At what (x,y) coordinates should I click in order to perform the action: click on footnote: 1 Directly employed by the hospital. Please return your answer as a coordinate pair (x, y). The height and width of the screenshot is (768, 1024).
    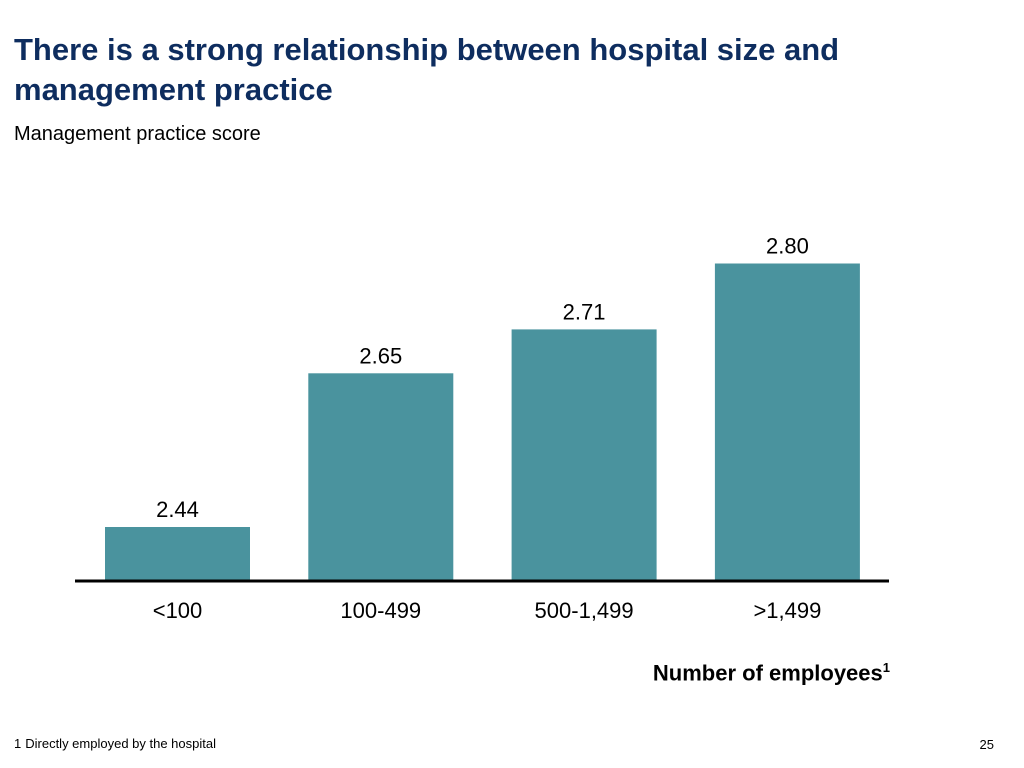
    Looking at the image, I should click on (115, 743).